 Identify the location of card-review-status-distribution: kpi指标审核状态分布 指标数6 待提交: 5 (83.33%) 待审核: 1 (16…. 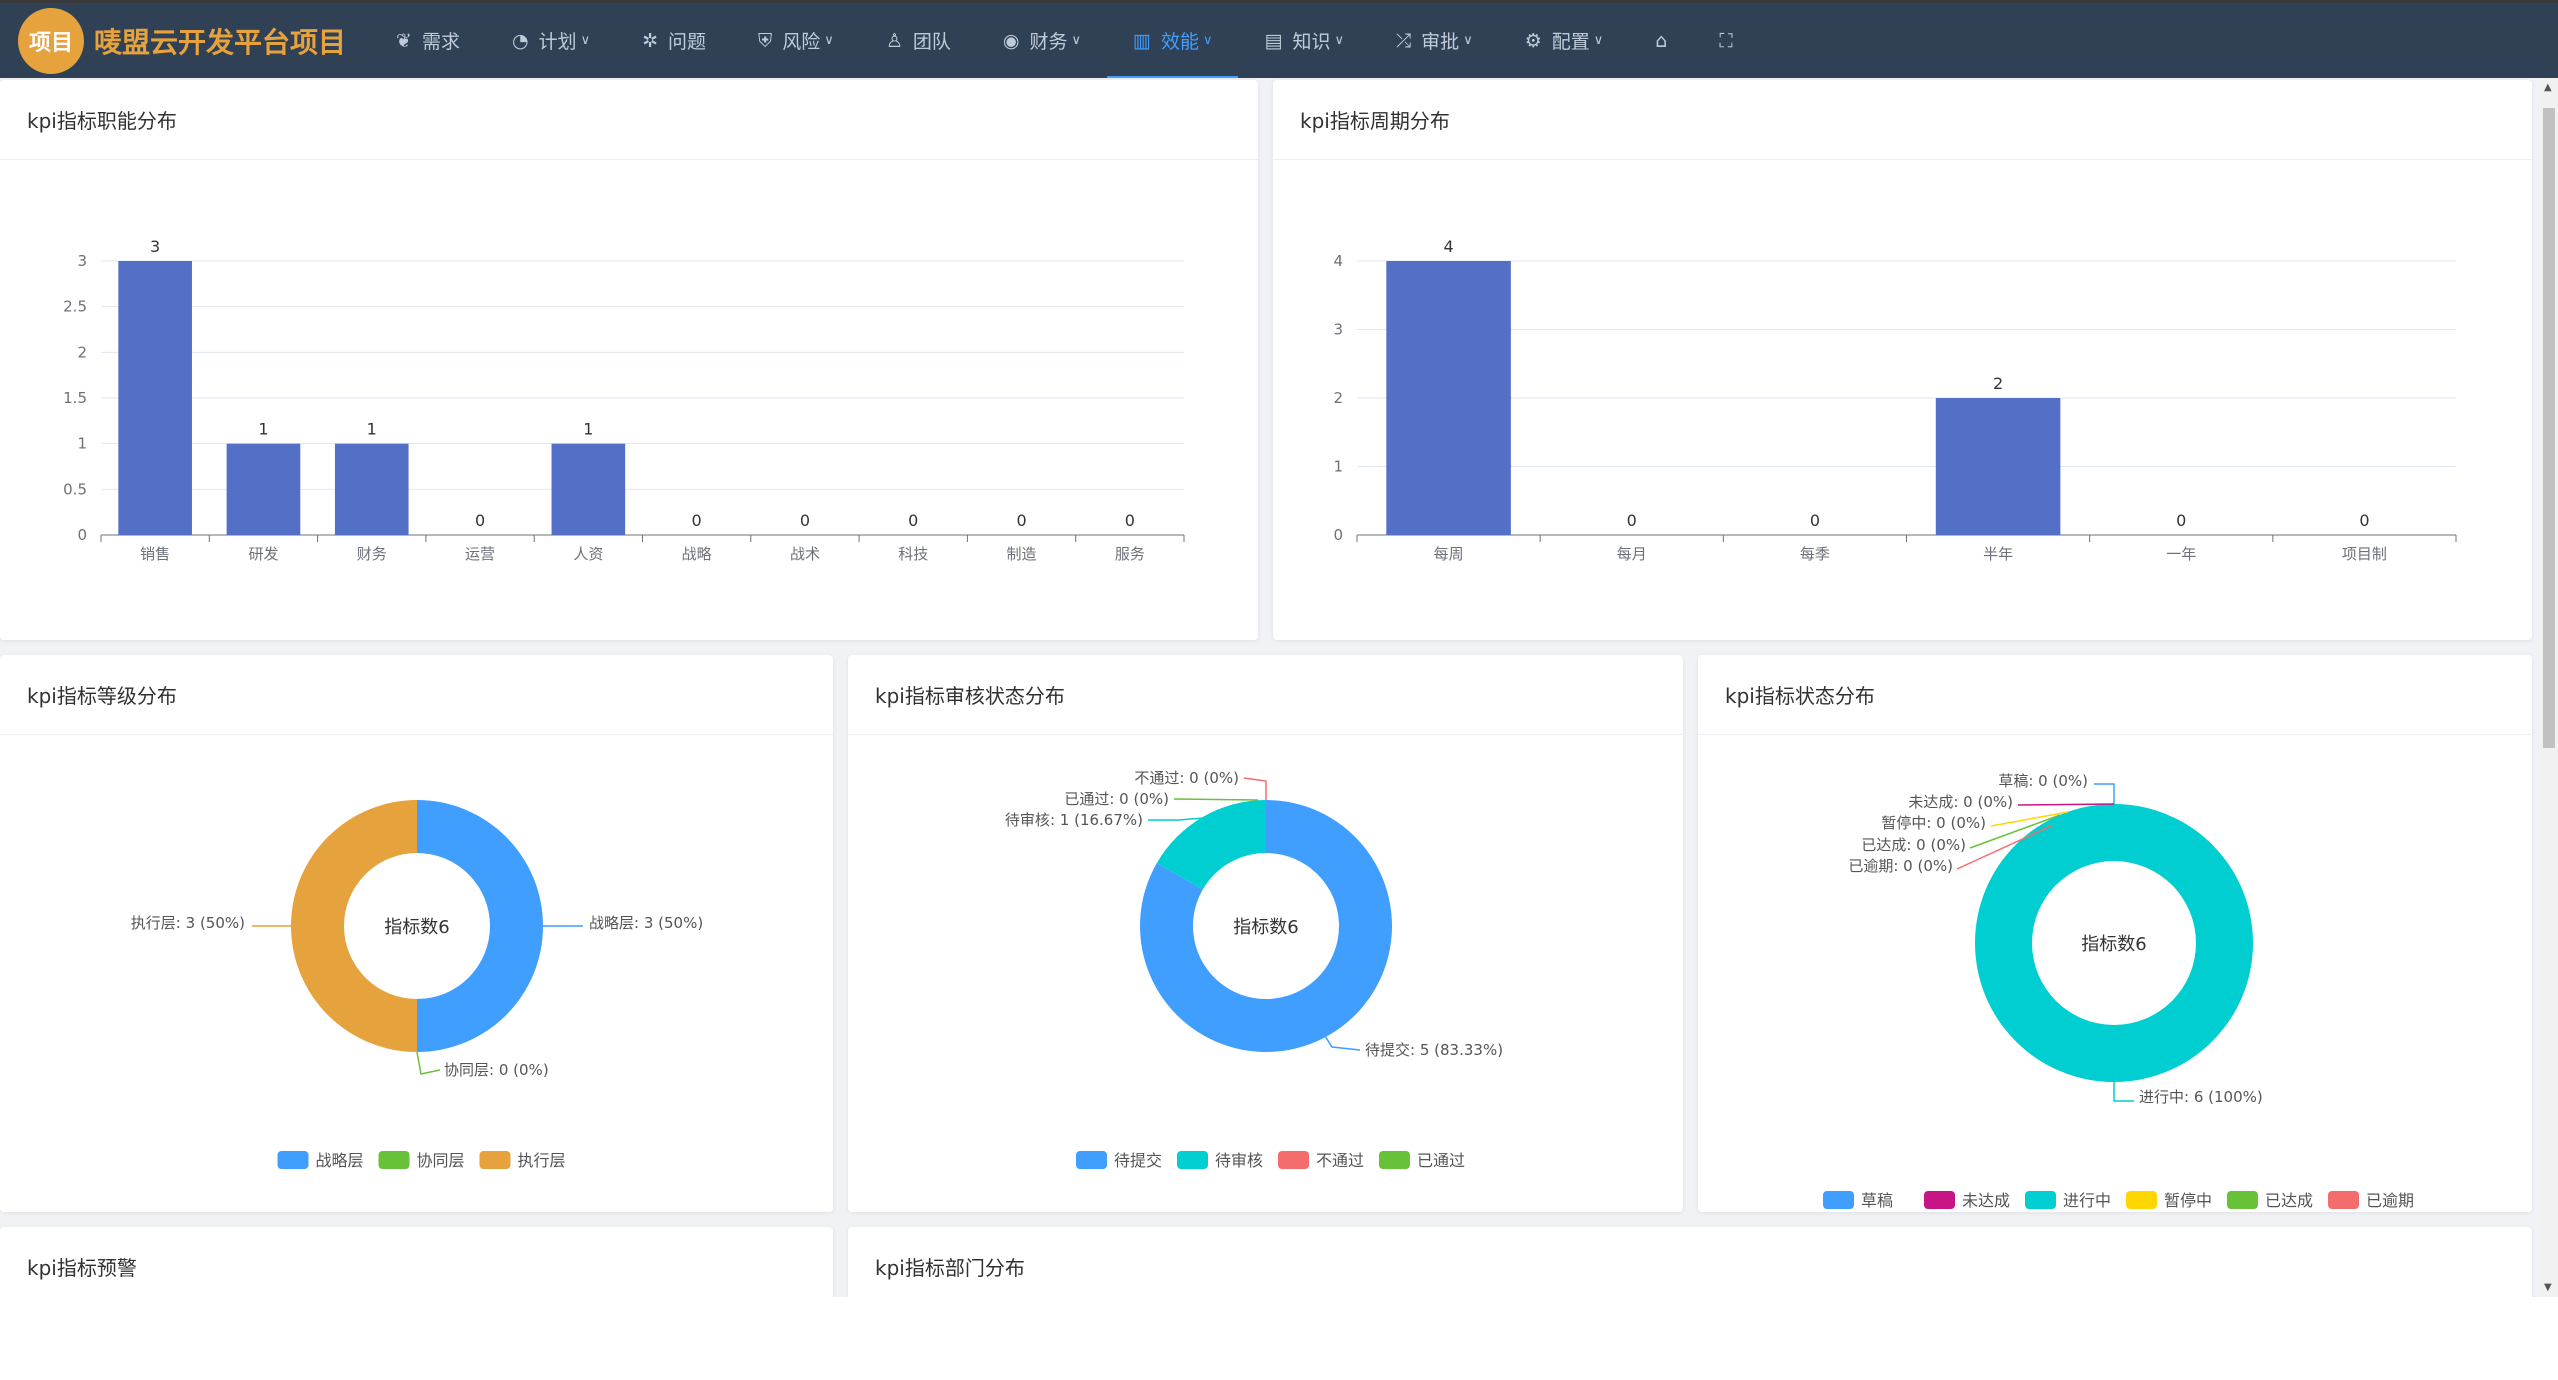
(1265, 933).